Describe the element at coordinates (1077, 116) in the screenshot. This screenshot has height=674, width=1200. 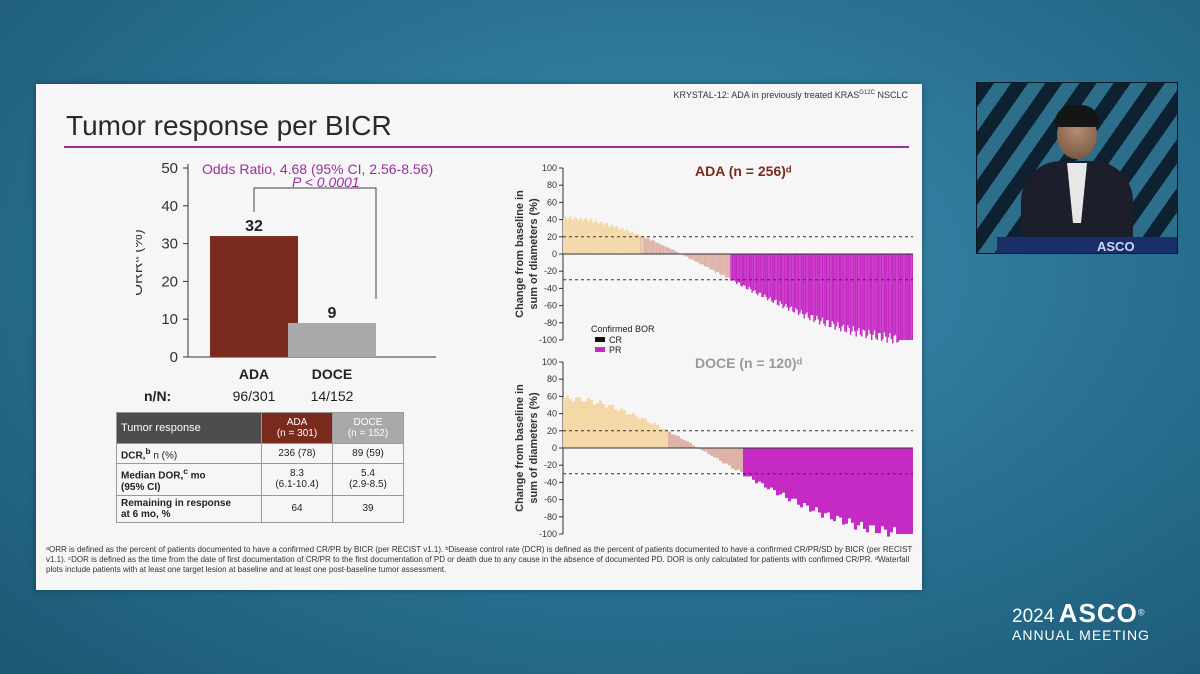
I see `speaker-hair` at that location.